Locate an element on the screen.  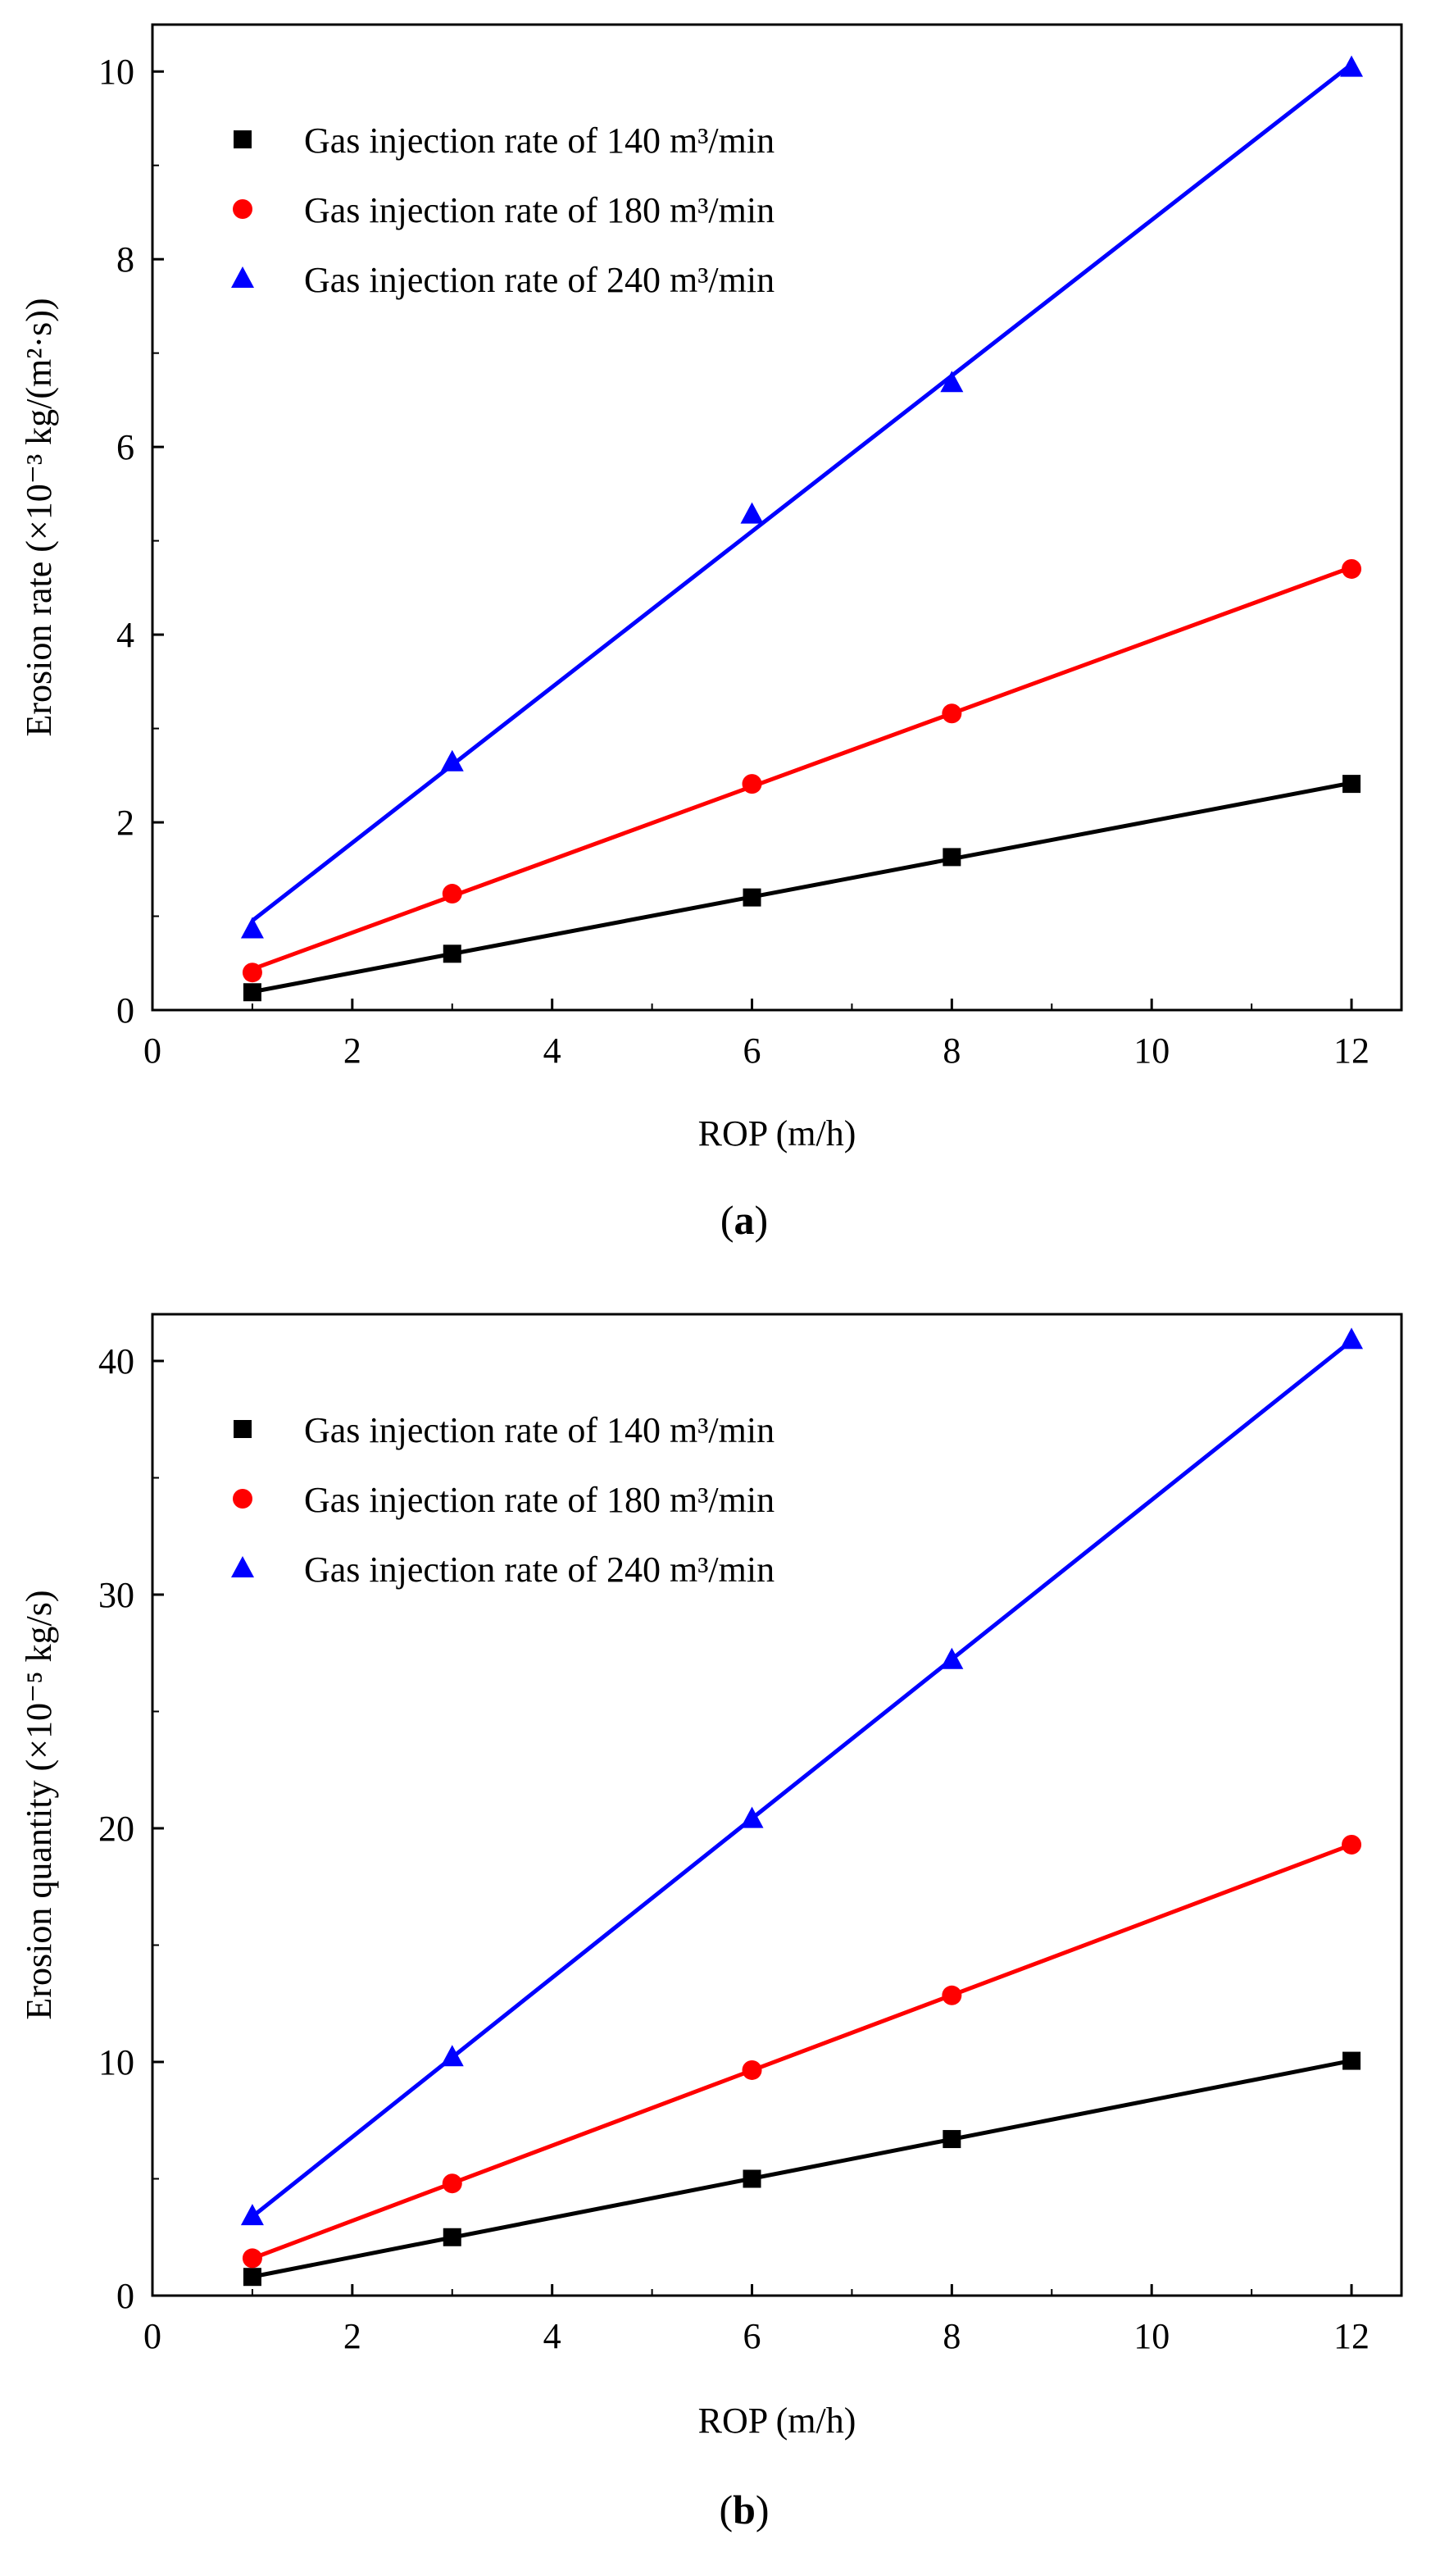
panel-b-y-tick-label: 10 is located at coordinates (116, 2062).